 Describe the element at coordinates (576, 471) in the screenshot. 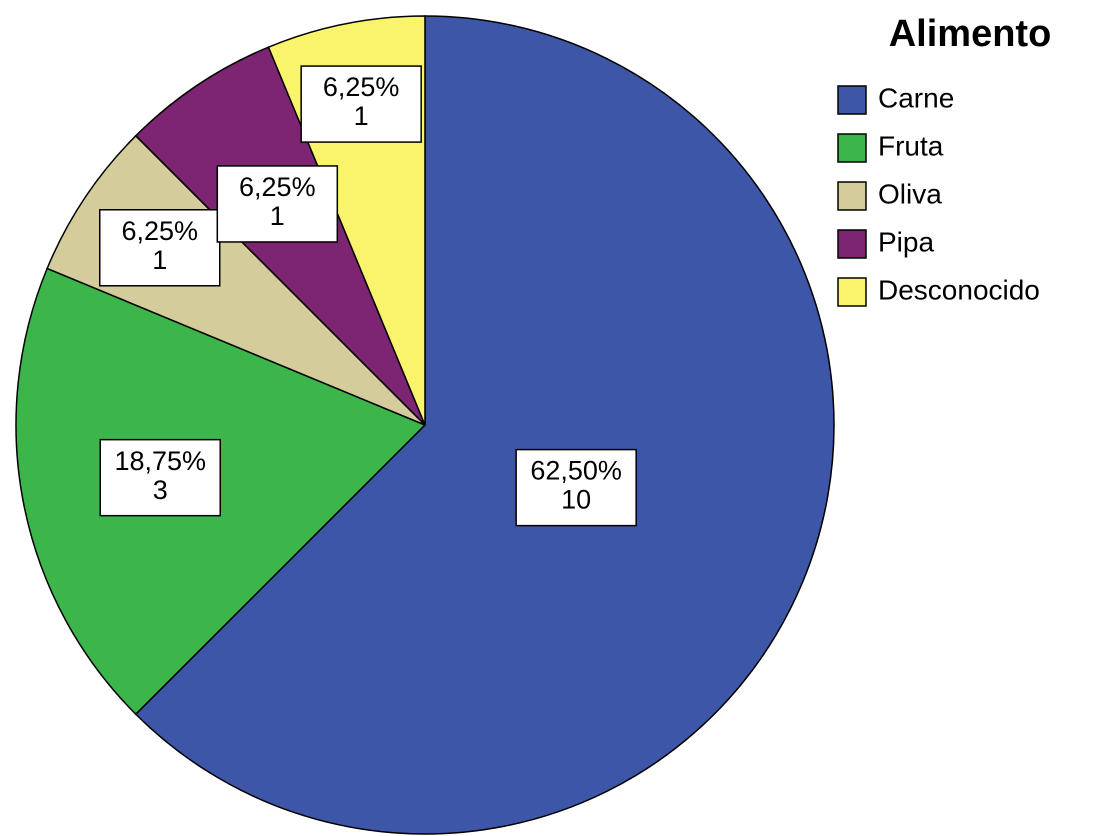

I see `data-label: 62,50%` at that location.